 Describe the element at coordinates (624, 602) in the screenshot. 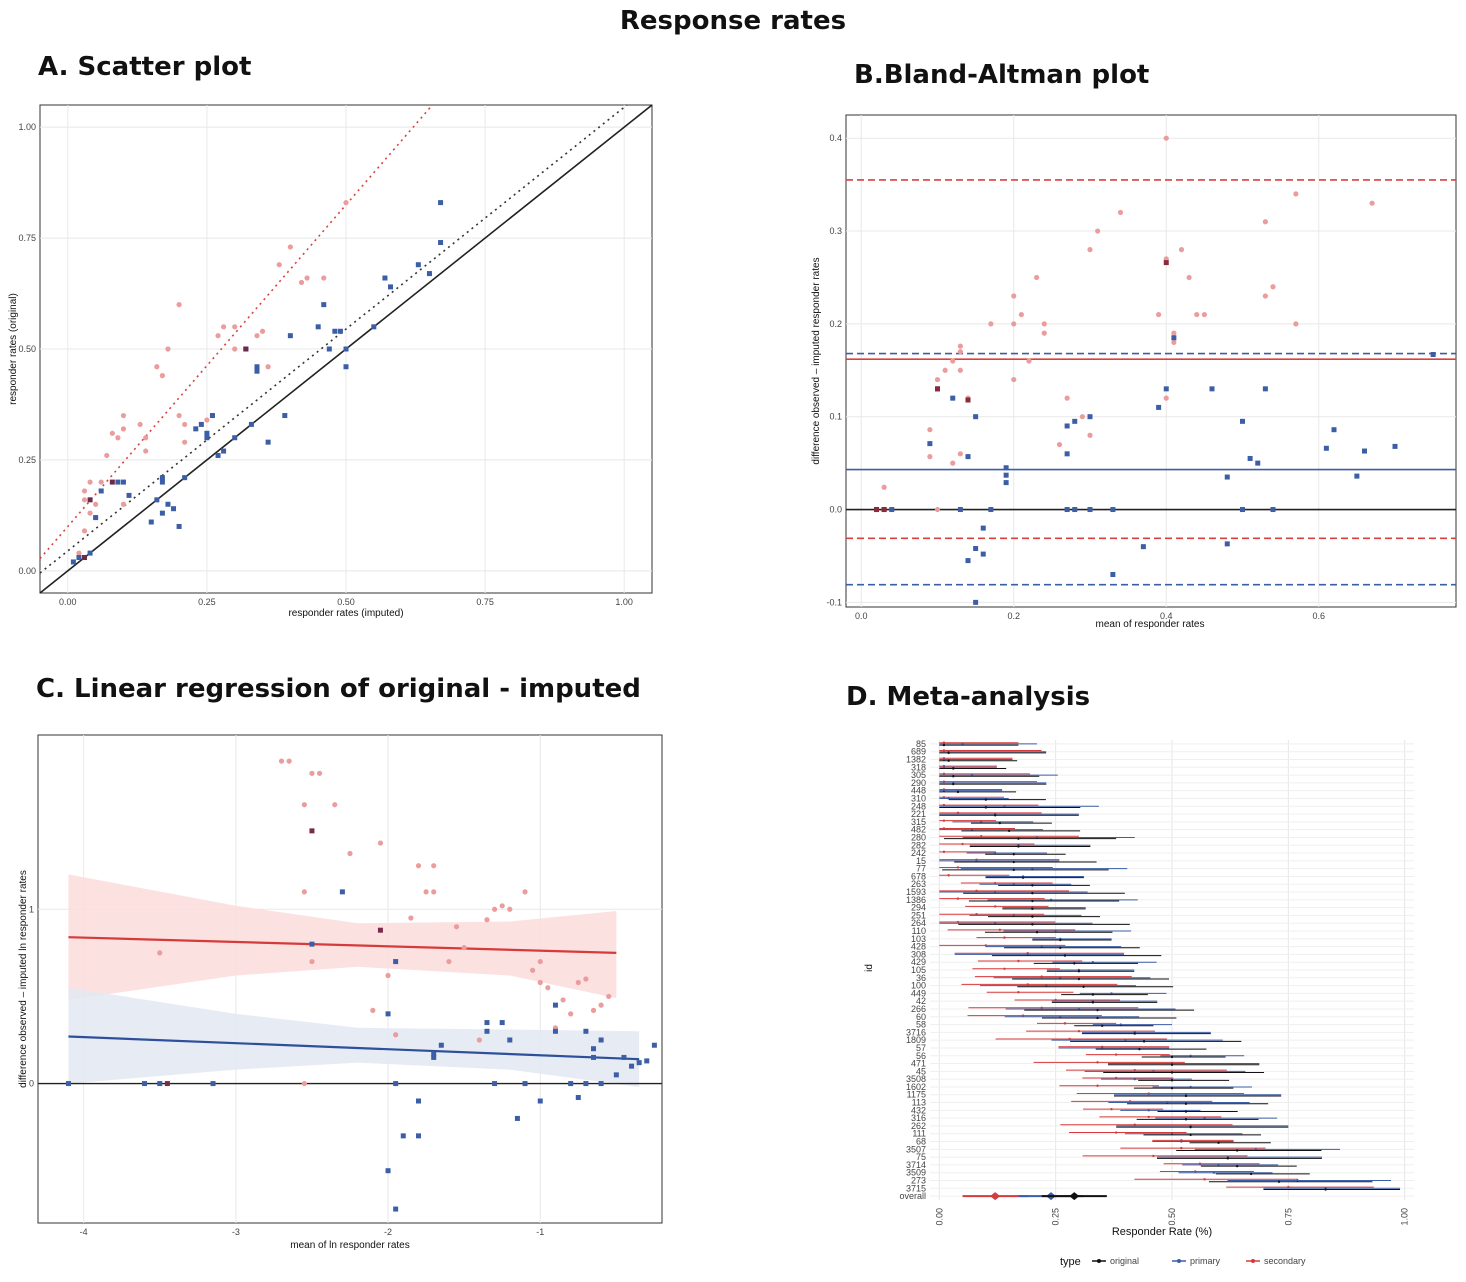

I see `x-tick-label: 1.00` at that location.